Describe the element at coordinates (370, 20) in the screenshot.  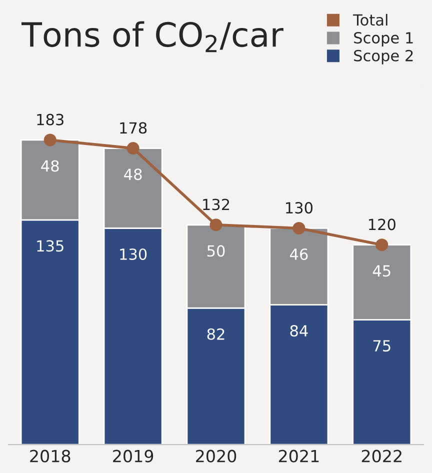
I see `legend-label: Total` at that location.